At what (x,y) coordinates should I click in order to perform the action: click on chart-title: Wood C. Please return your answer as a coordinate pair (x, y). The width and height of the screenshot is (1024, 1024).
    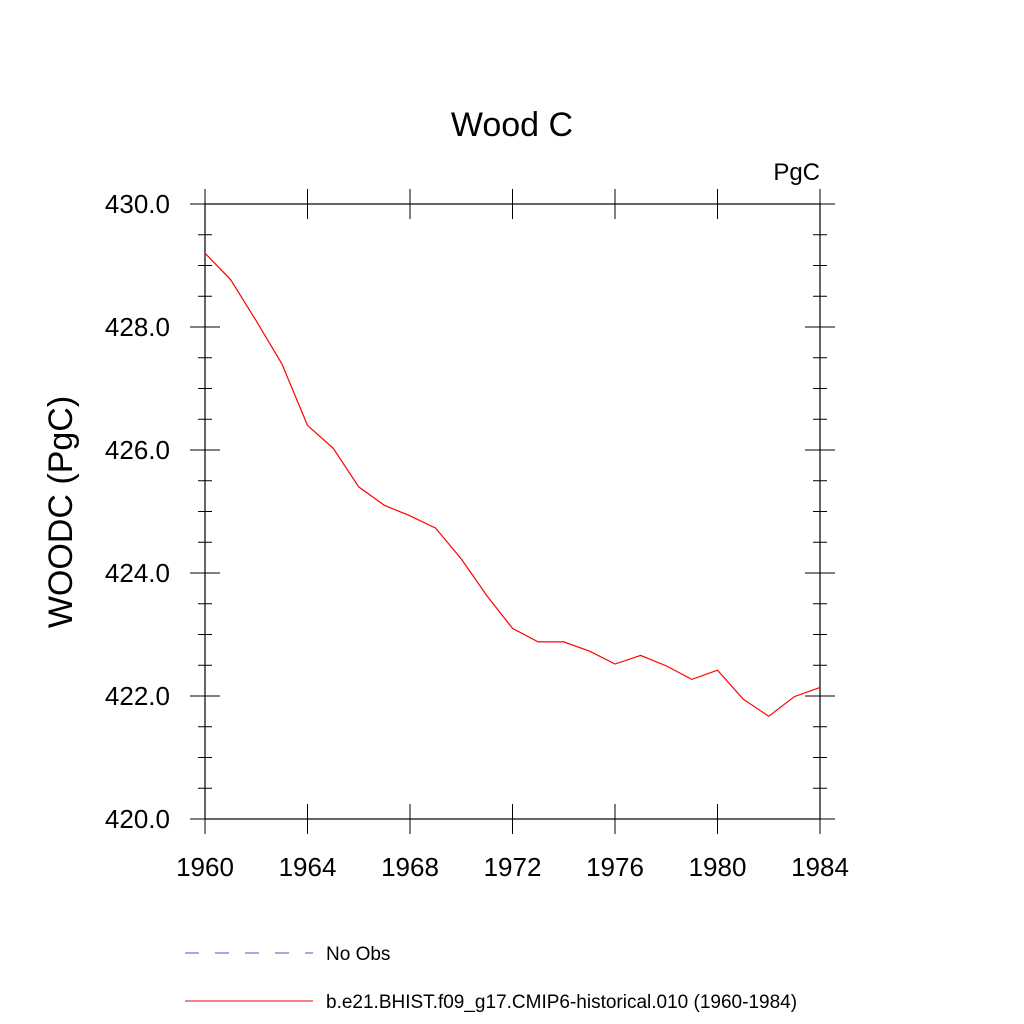
    Looking at the image, I should click on (512, 125).